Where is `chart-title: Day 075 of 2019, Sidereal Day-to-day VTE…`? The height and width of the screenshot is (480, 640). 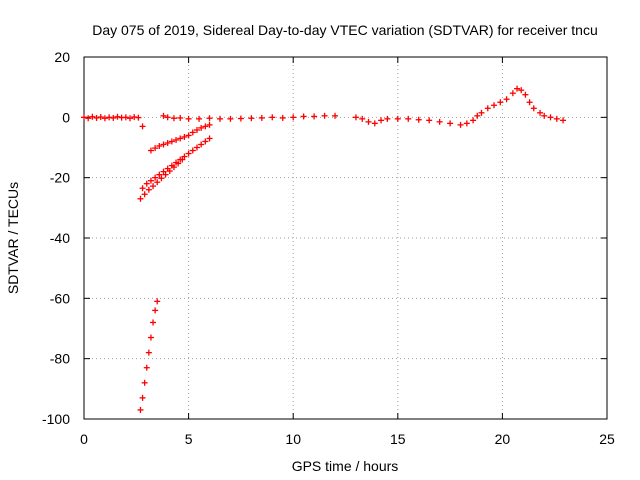
chart-title: Day 075 of 2019, Sidereal Day-to-day VTE… is located at coordinates (345, 30).